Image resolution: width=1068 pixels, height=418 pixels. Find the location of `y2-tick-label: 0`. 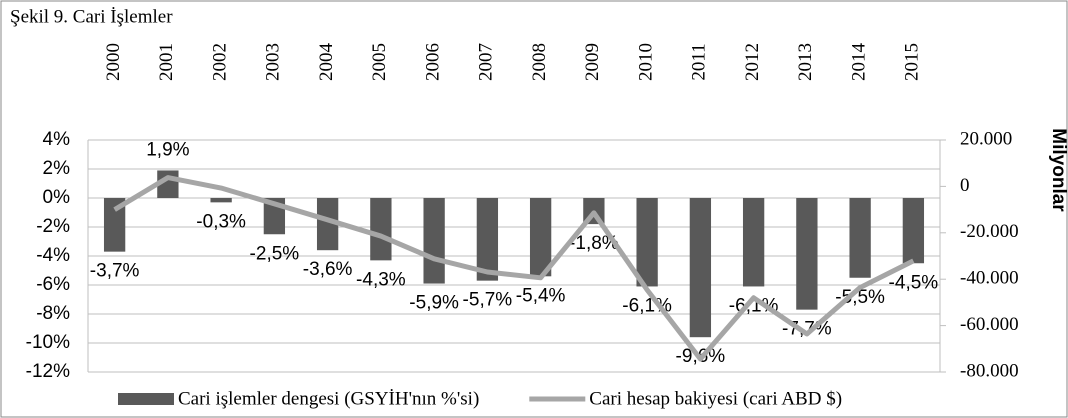

y2-tick-label: 0 is located at coordinates (965, 185).